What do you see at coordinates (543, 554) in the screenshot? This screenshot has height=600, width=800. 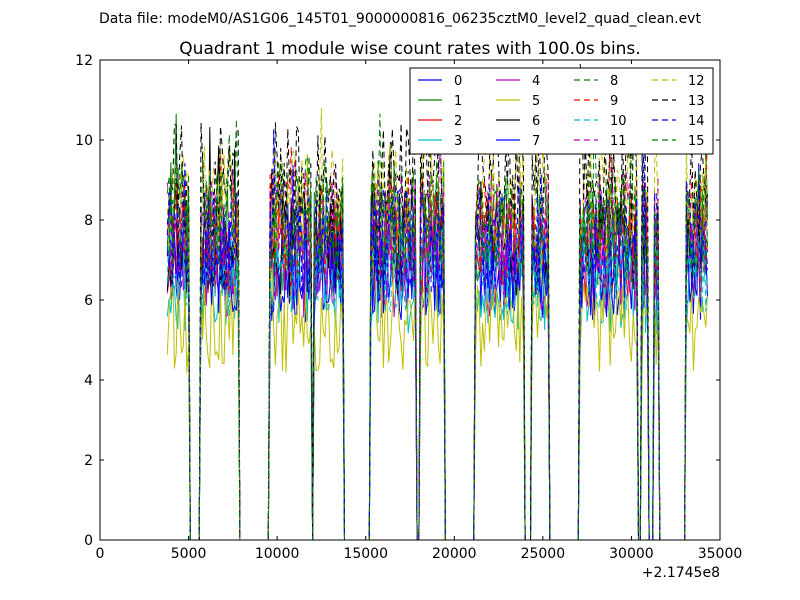 I see `x-tick-label: 25000` at bounding box center [543, 554].